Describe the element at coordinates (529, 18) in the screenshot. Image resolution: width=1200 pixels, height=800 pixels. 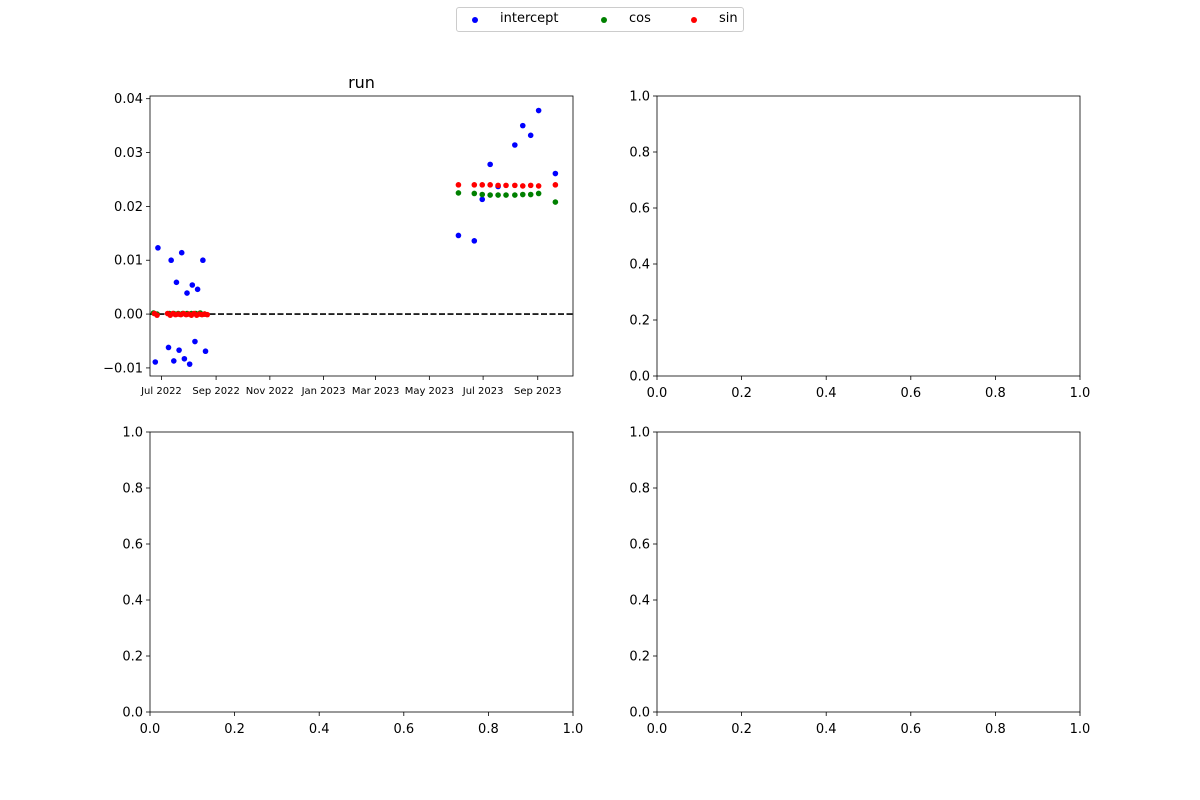
I see `legend-label-intercept: intercept` at that location.